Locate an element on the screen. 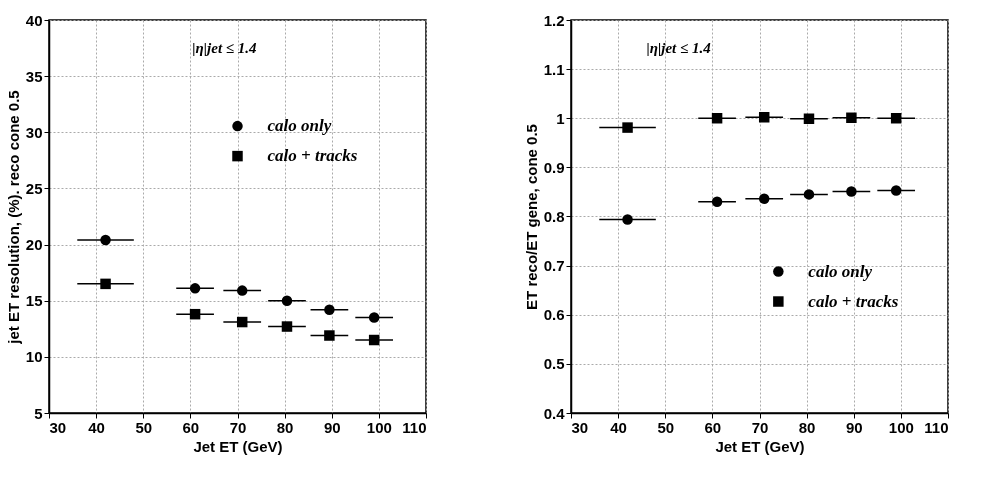  y-tick-label: 35 is located at coordinates (34, 76).